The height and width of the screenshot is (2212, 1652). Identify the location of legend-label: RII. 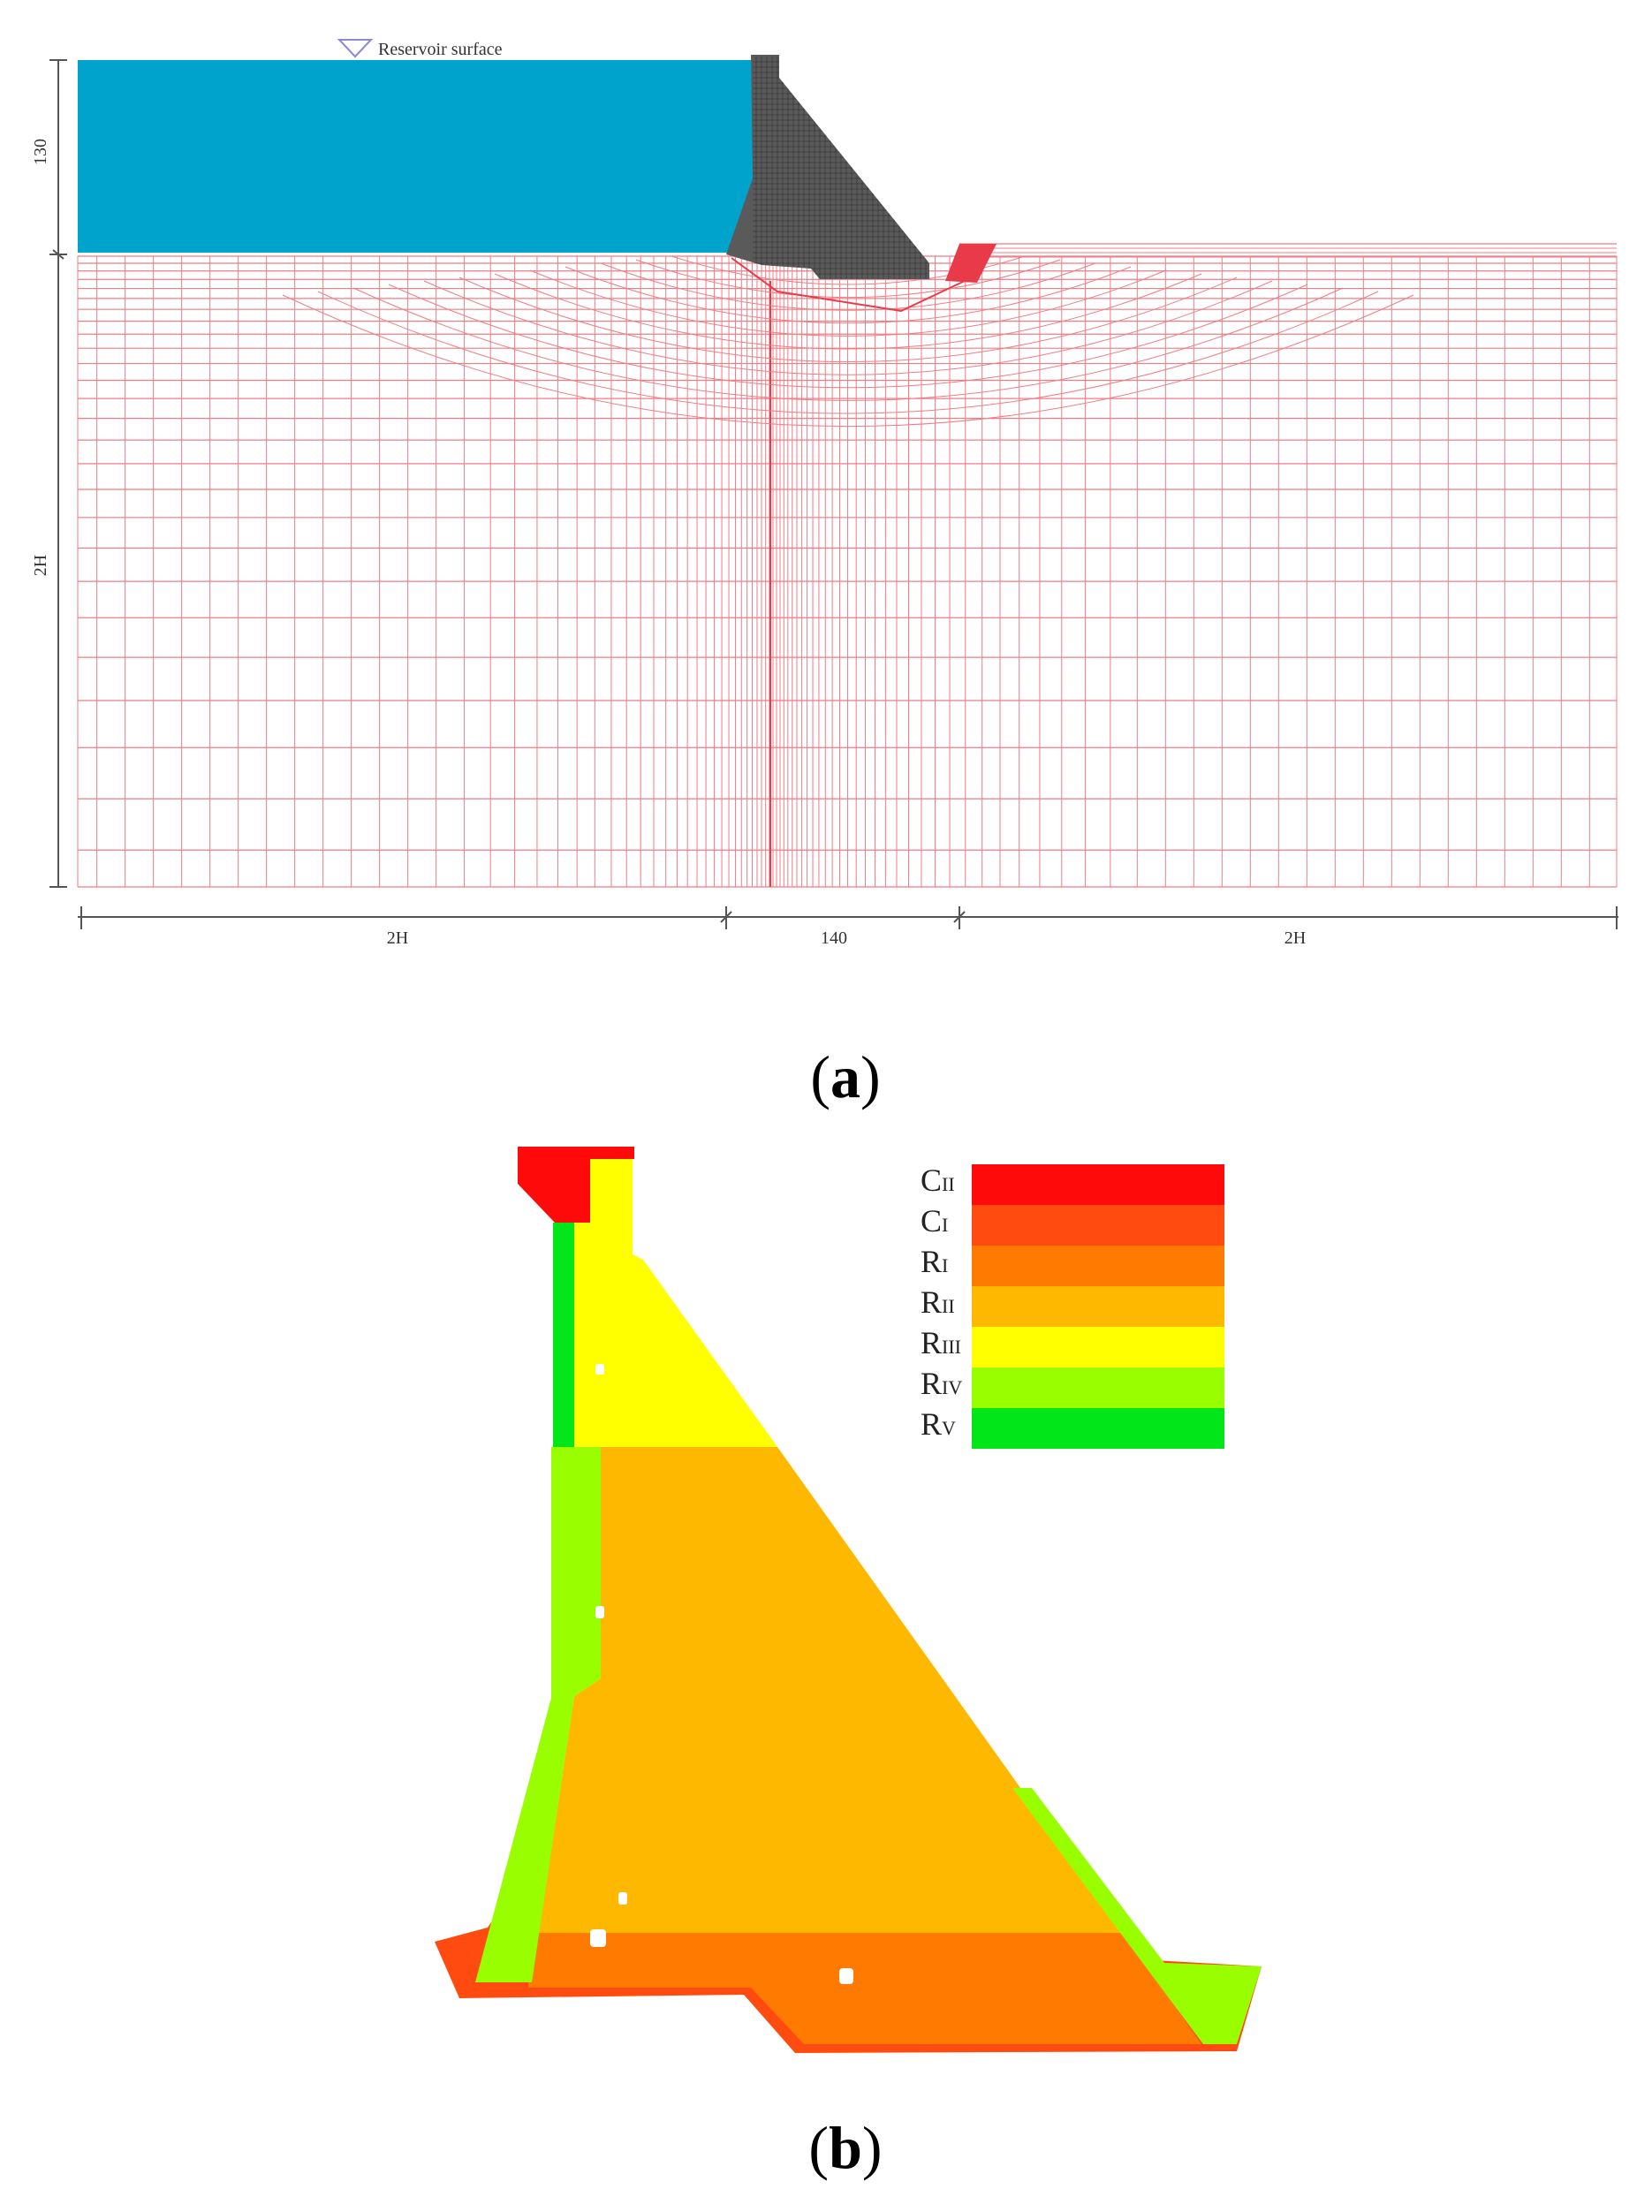
(938, 1302).